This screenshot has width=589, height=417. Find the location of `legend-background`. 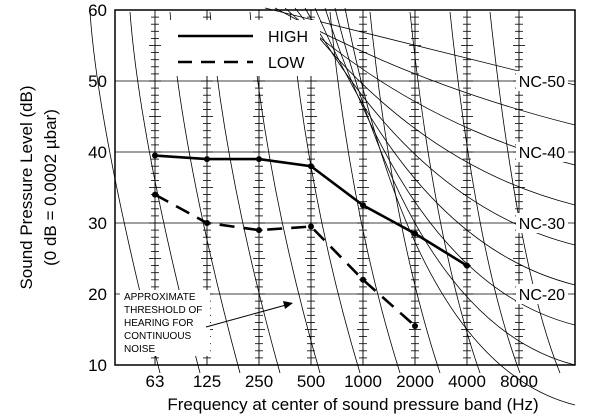

legend-background is located at coordinates (245, 48).